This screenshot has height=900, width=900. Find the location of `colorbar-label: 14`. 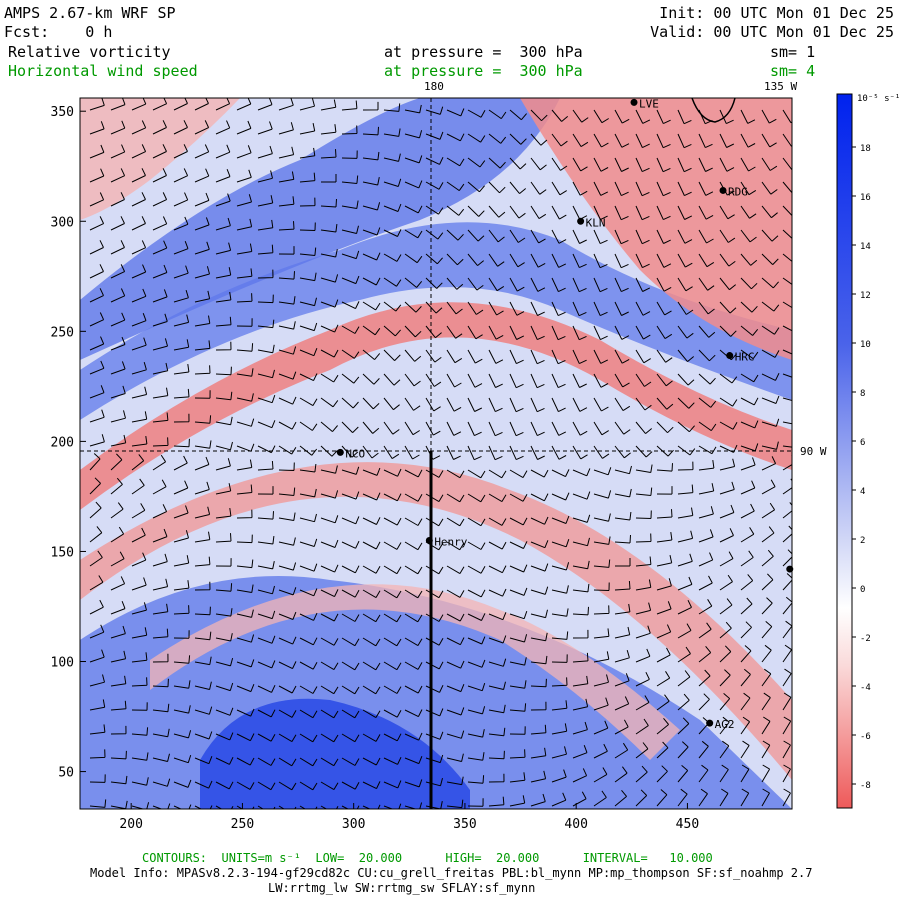

colorbar-label: 14 is located at coordinates (865, 247).